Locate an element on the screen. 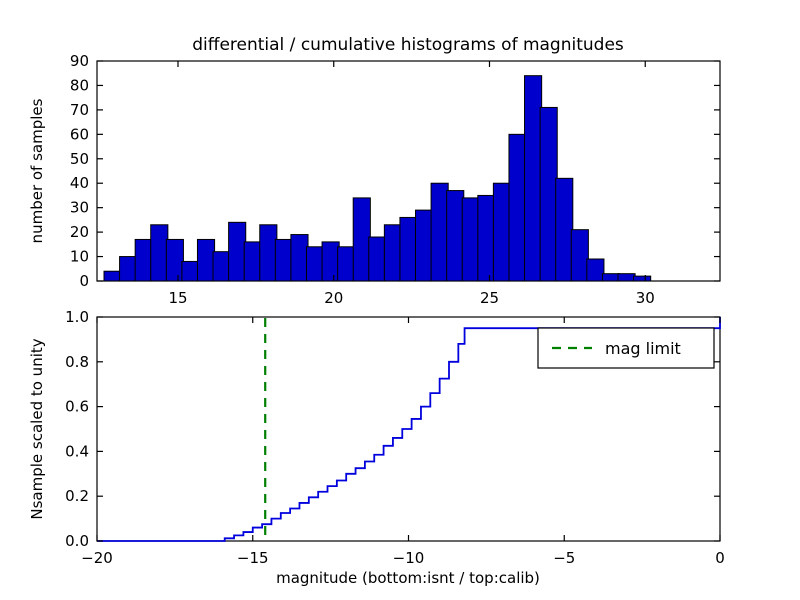 The image size is (800, 600). legend: mag limit is located at coordinates (626, 348).